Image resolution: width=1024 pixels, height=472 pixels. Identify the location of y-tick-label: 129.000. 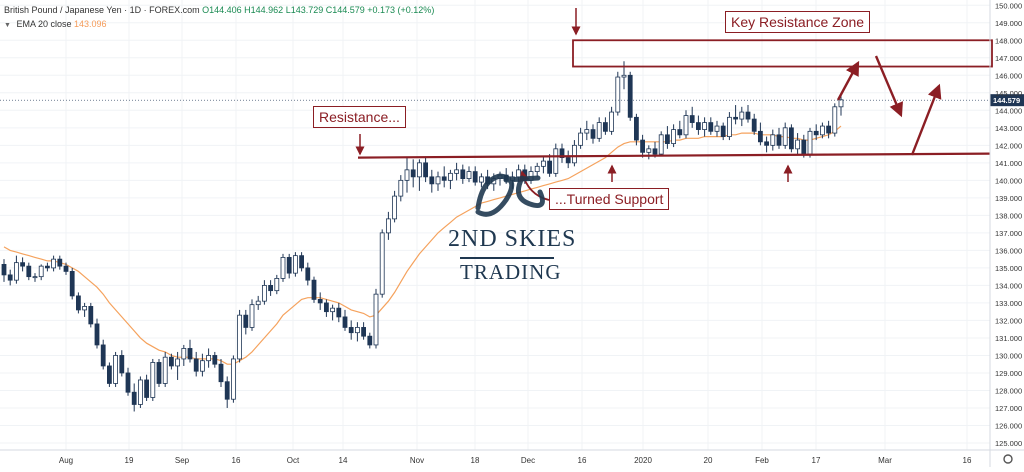
(1008, 373).